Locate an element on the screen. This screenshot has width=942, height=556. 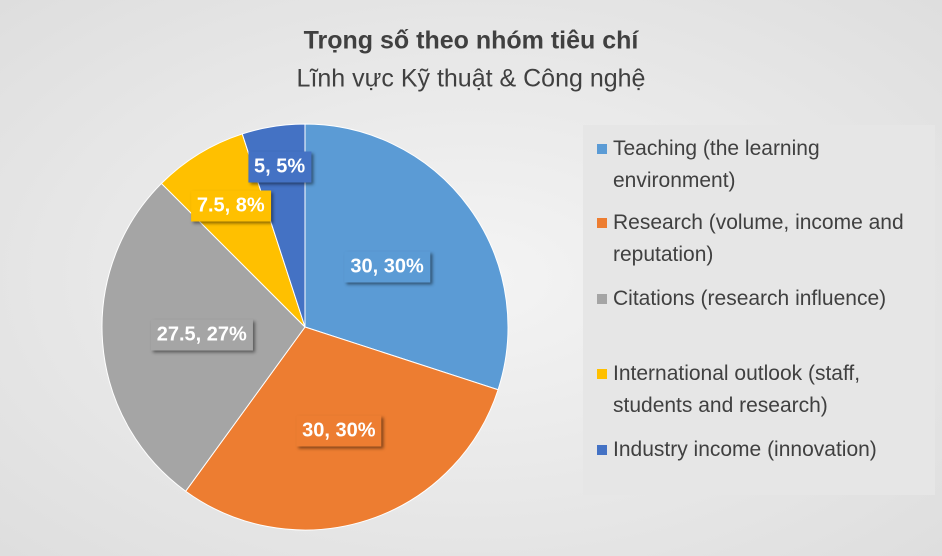
legend-item: Teaching (the learning environment) is located at coordinates (764, 165).